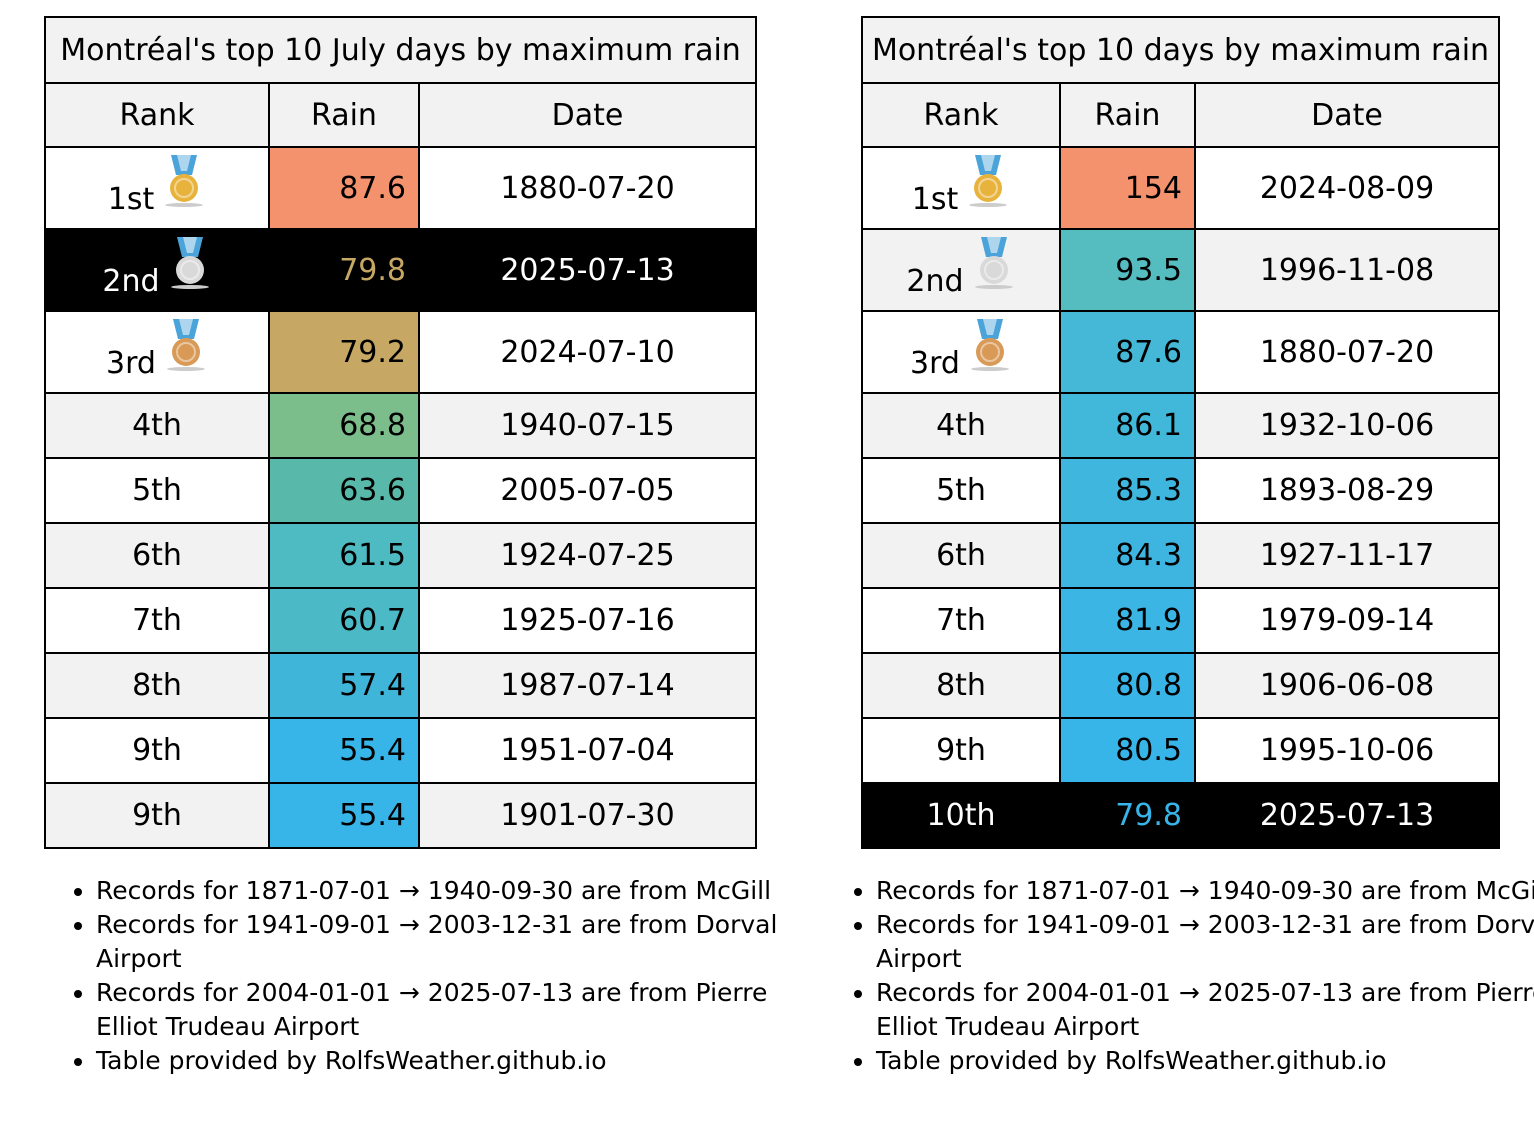 The height and width of the screenshot is (1140, 1534). What do you see at coordinates (1347, 555) in the screenshot?
I see `date-value: 1927-11-17` at bounding box center [1347, 555].